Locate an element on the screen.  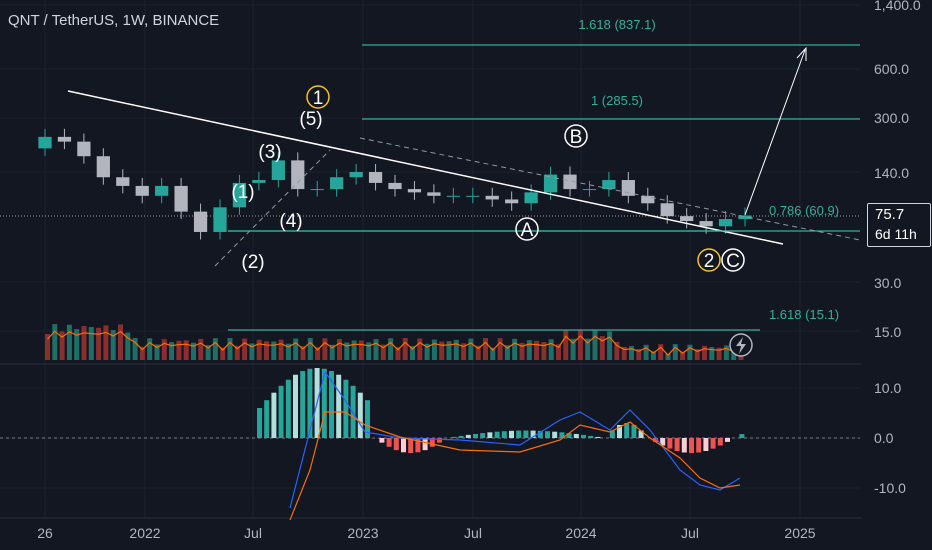
current-price: 75.7 is located at coordinates (890, 214).